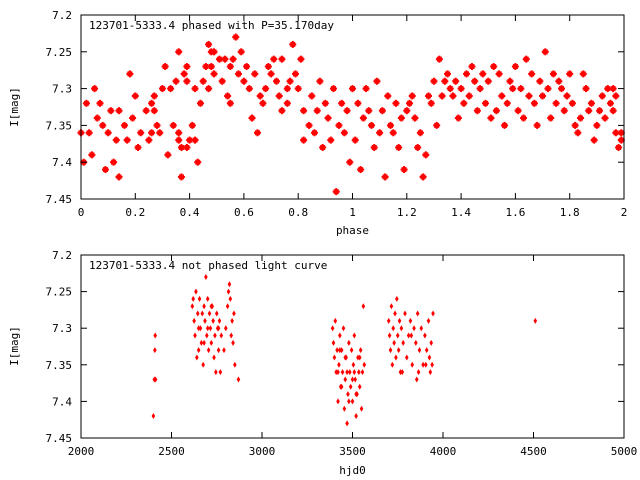  I want to click on x-tick-label: 4500, so click(533, 451).